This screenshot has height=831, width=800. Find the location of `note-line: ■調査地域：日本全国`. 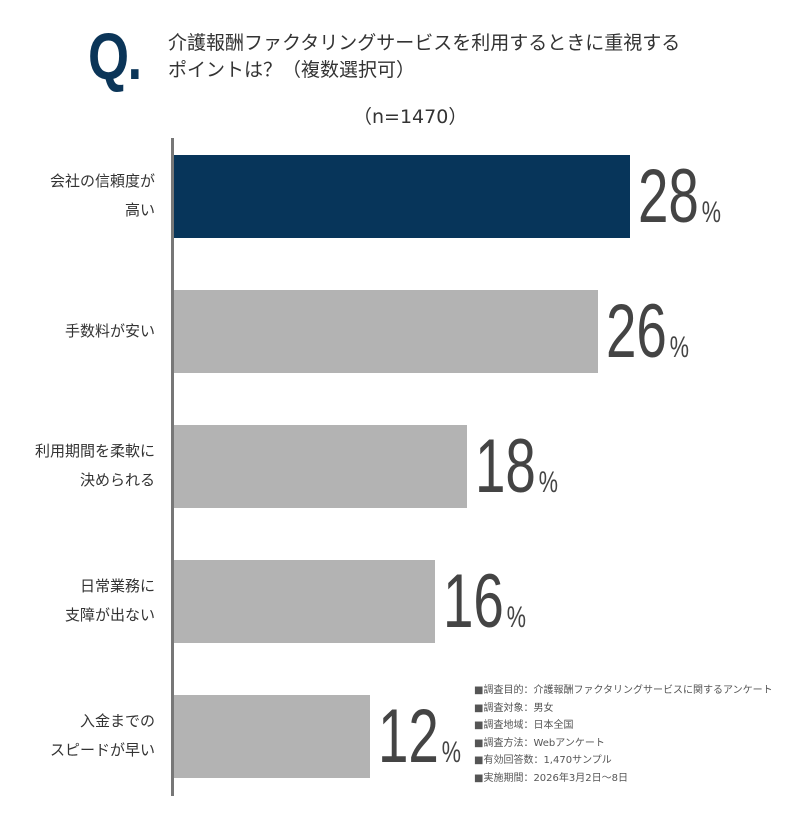

note-line: ■調査地域：日本全国 is located at coordinates (524, 725).